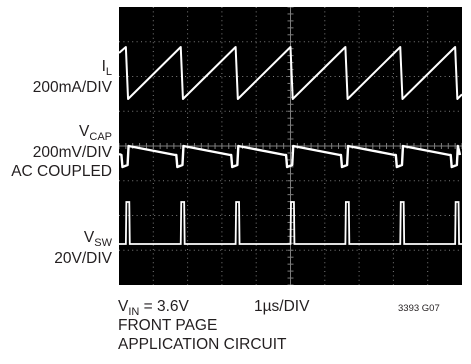 The width and height of the screenshot is (471, 364). I want to click on figure-id: 3393 G07, so click(419, 308).